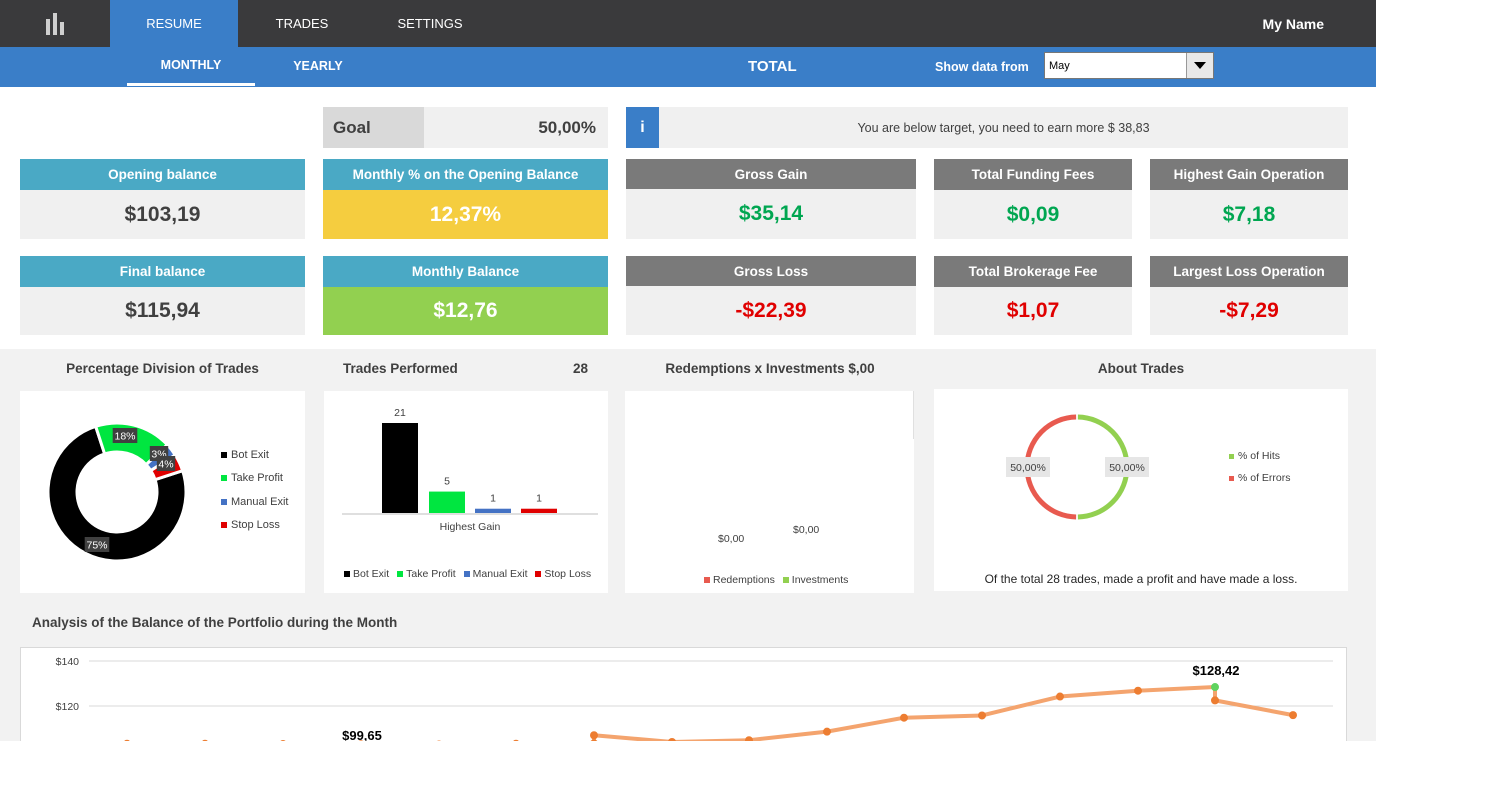 The width and height of the screenshot is (1492, 810). I want to click on total-brokerage-fee-label: Total Brokerage Fee, so click(1033, 271).